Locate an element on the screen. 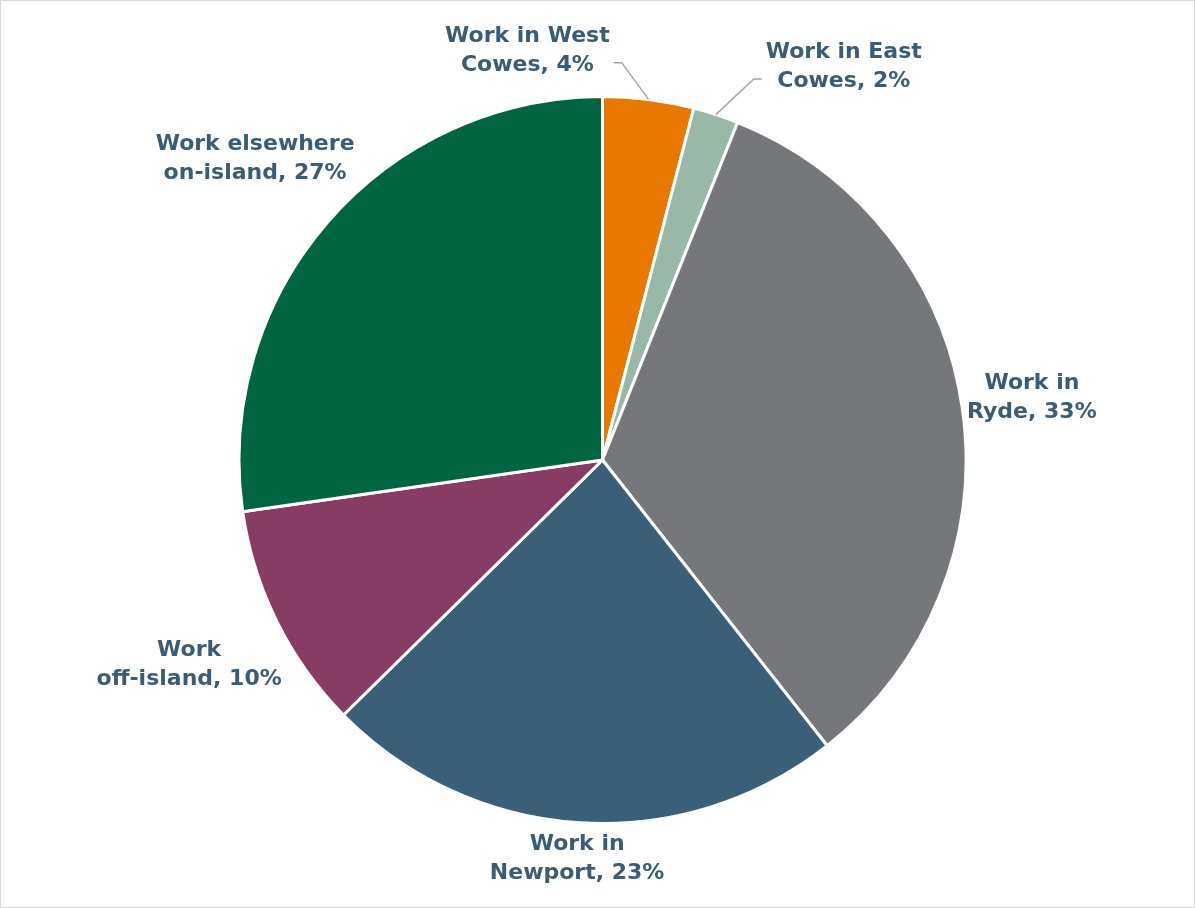 The height and width of the screenshot is (908, 1195). slice-label: Work in West Cowes, 4% is located at coordinates (528, 48).